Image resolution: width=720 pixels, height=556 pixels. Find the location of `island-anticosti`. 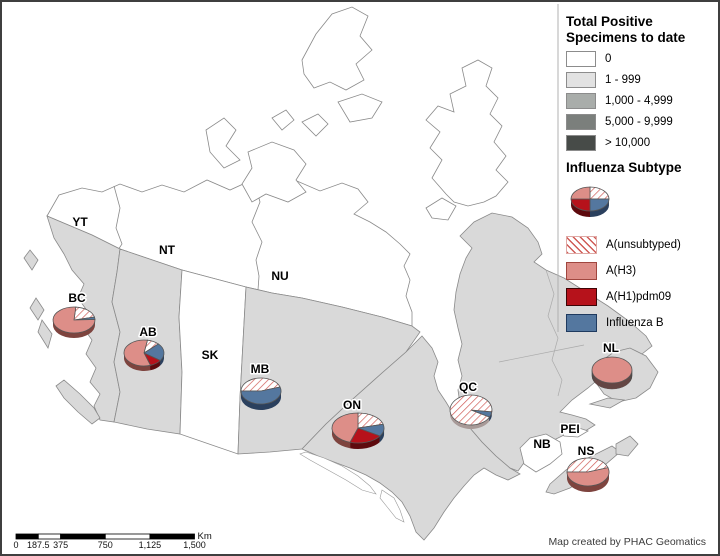

island-anticosti is located at coordinates (607, 403).